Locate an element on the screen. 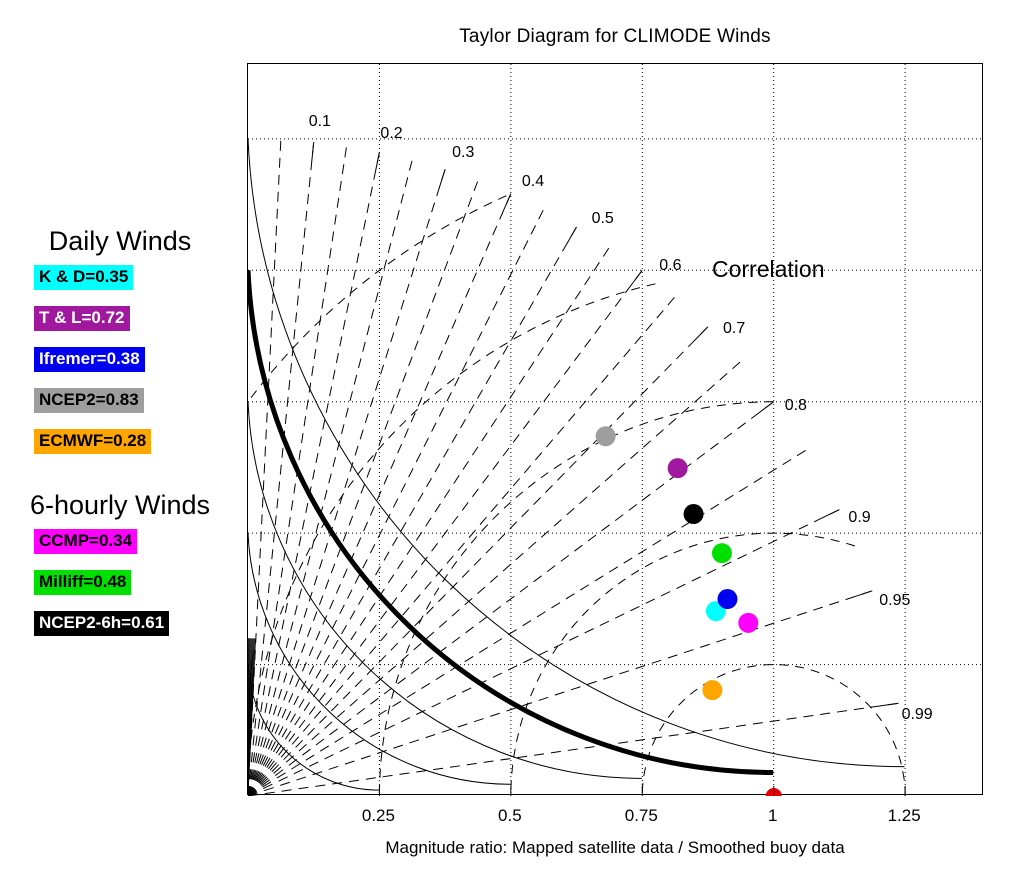 This screenshot has height=877, width=1015. correlation-ray-fine is located at coordinates (252, 717).